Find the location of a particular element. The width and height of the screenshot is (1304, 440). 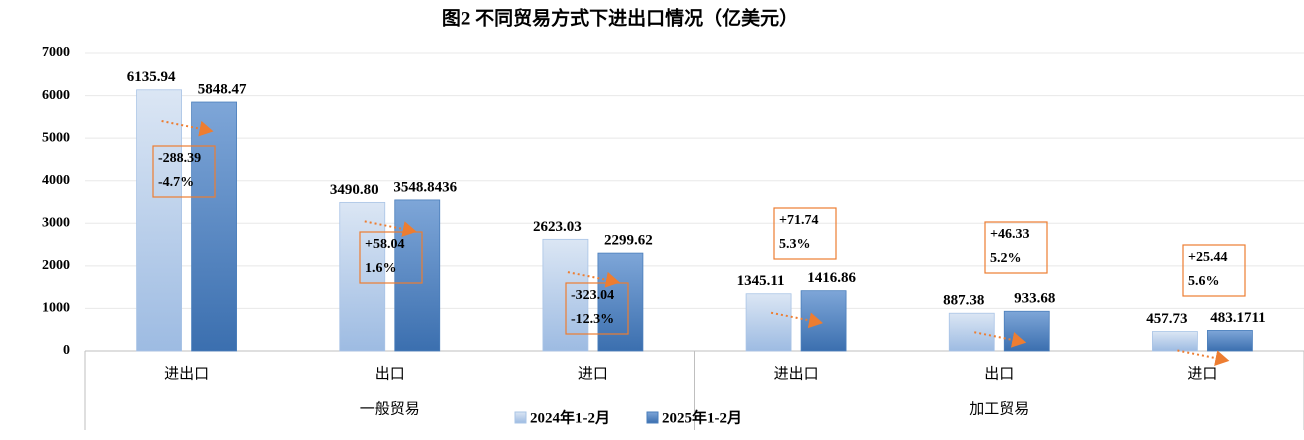

annotation-text: +46.33 is located at coordinates (1009, 234).